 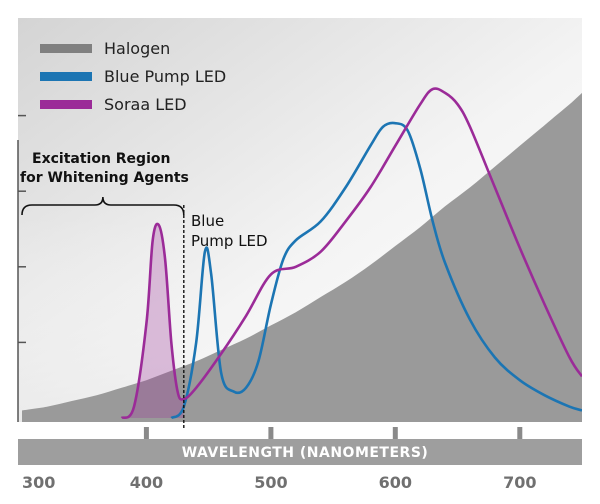 I want to click on x-axis-bar, so click(x=300, y=452).